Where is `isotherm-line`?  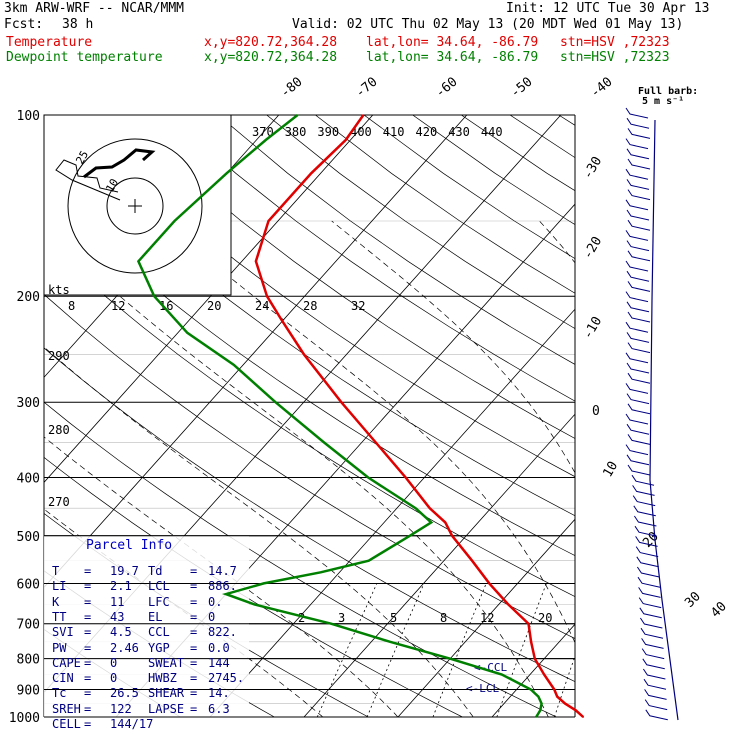
isotherm-line is located at coordinates (486, 617).